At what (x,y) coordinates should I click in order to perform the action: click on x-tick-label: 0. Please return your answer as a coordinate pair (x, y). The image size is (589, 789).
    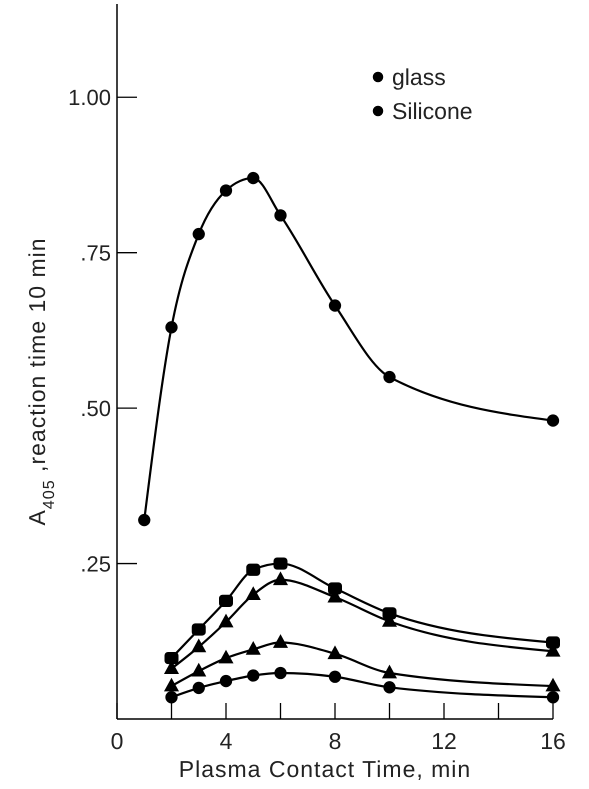
    Looking at the image, I should click on (117, 741).